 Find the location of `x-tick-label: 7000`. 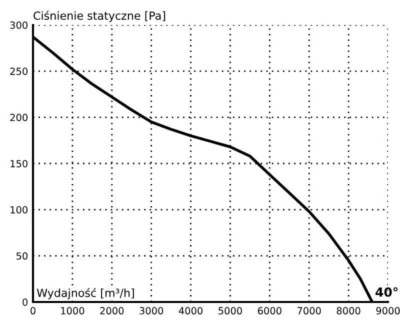

x-tick-label: 7000 is located at coordinates (309, 310).